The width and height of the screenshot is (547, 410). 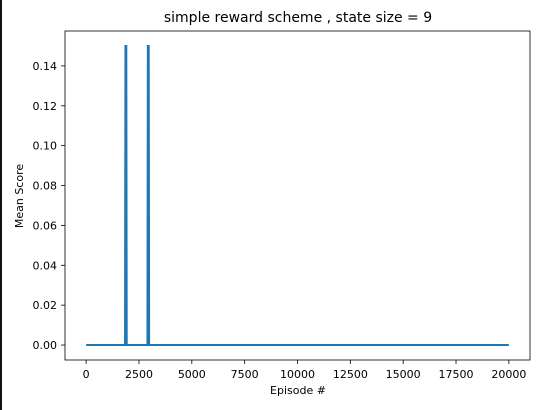 What do you see at coordinates (1, 205) in the screenshot?
I see `window-left-edge` at bounding box center [1, 205].